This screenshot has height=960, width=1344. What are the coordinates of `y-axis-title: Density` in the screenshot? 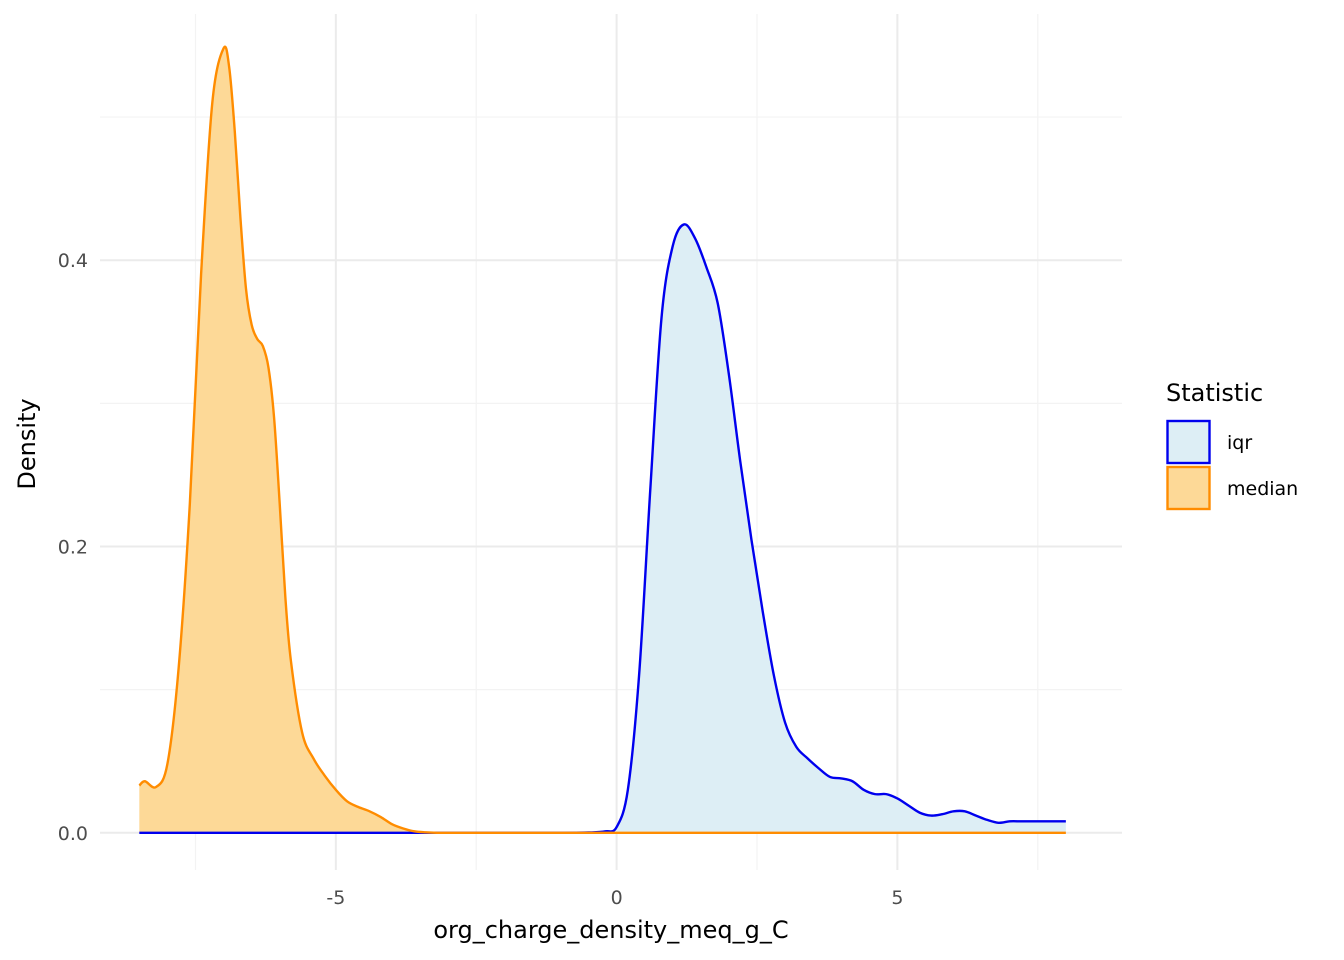 It's located at (27, 443).